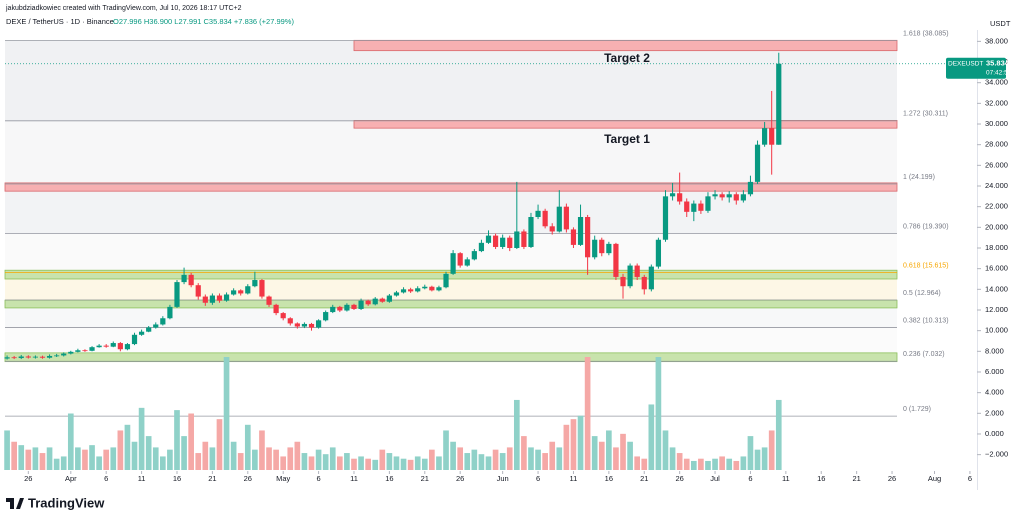 The height and width of the screenshot is (520, 1024). Describe the element at coordinates (627, 139) in the screenshot. I see `annotation: Target 1` at that location.